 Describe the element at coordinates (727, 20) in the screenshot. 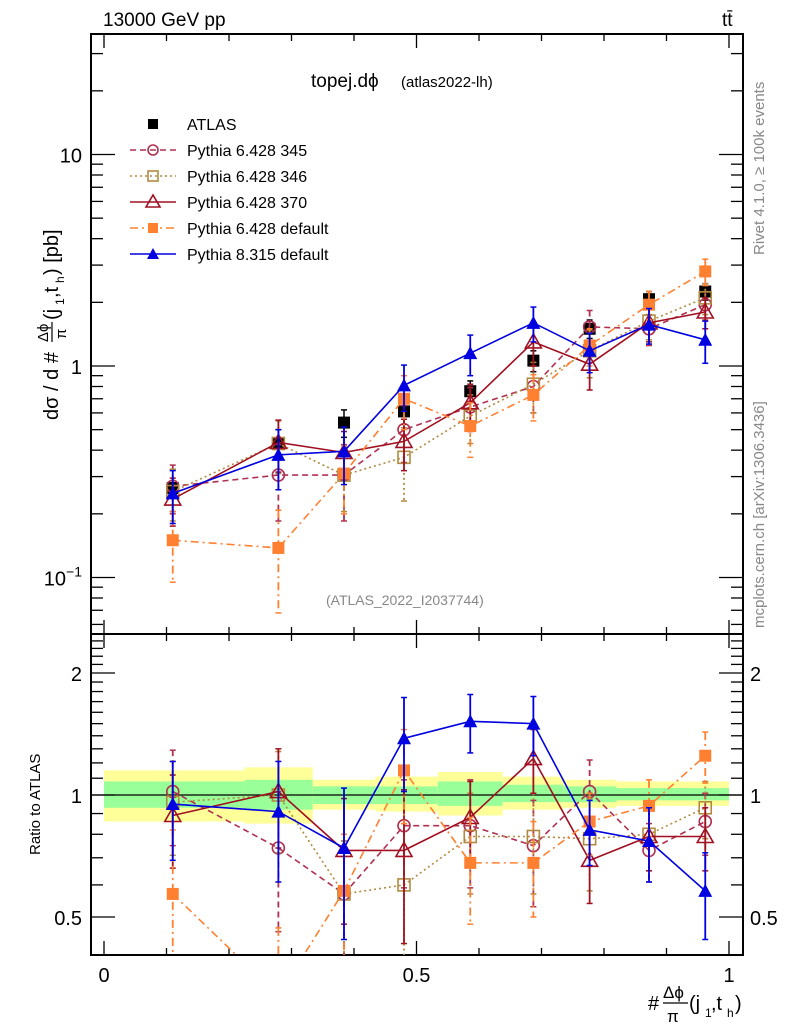

I see `process-label: tt̄` at that location.